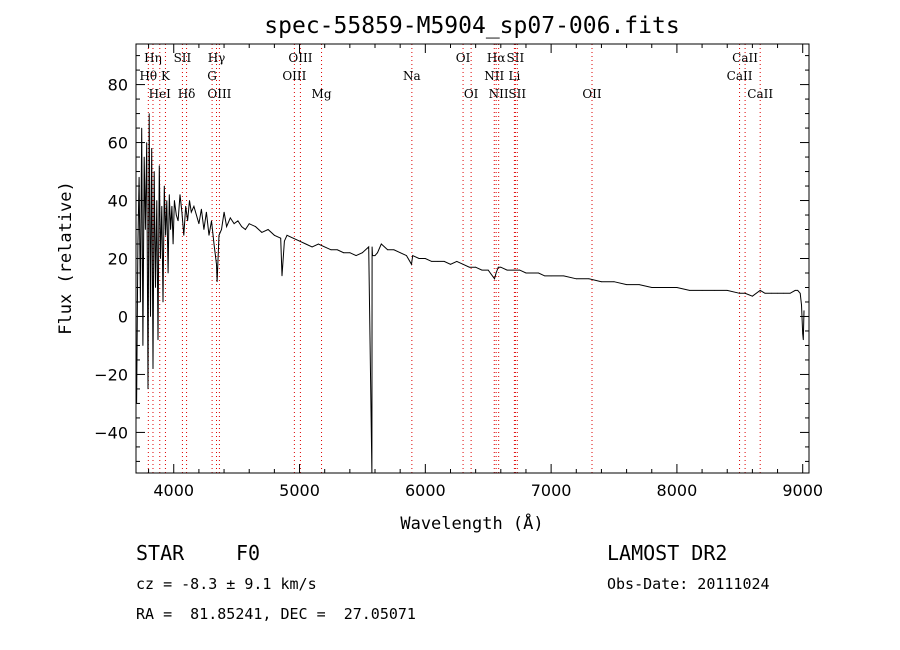 The height and width of the screenshot is (650, 900). Describe the element at coordinates (118, 201) in the screenshot. I see `y-tick-label: 40` at that location.